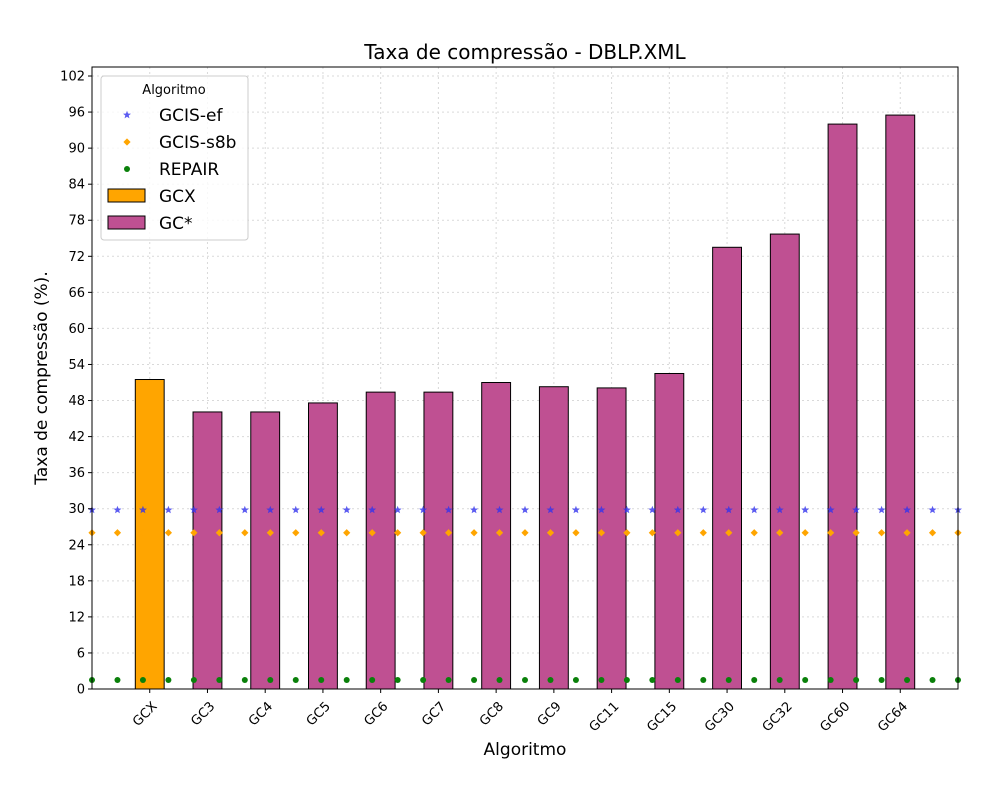 The width and height of the screenshot is (1000, 800). I want to click on x-tick-label: GC3, so click(203, 714).